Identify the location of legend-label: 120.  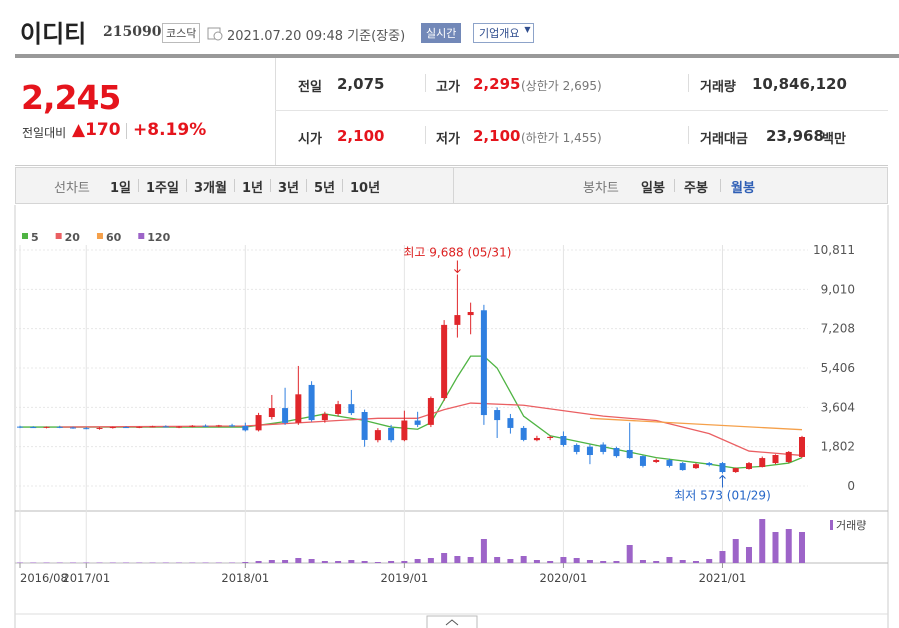
(158, 237).